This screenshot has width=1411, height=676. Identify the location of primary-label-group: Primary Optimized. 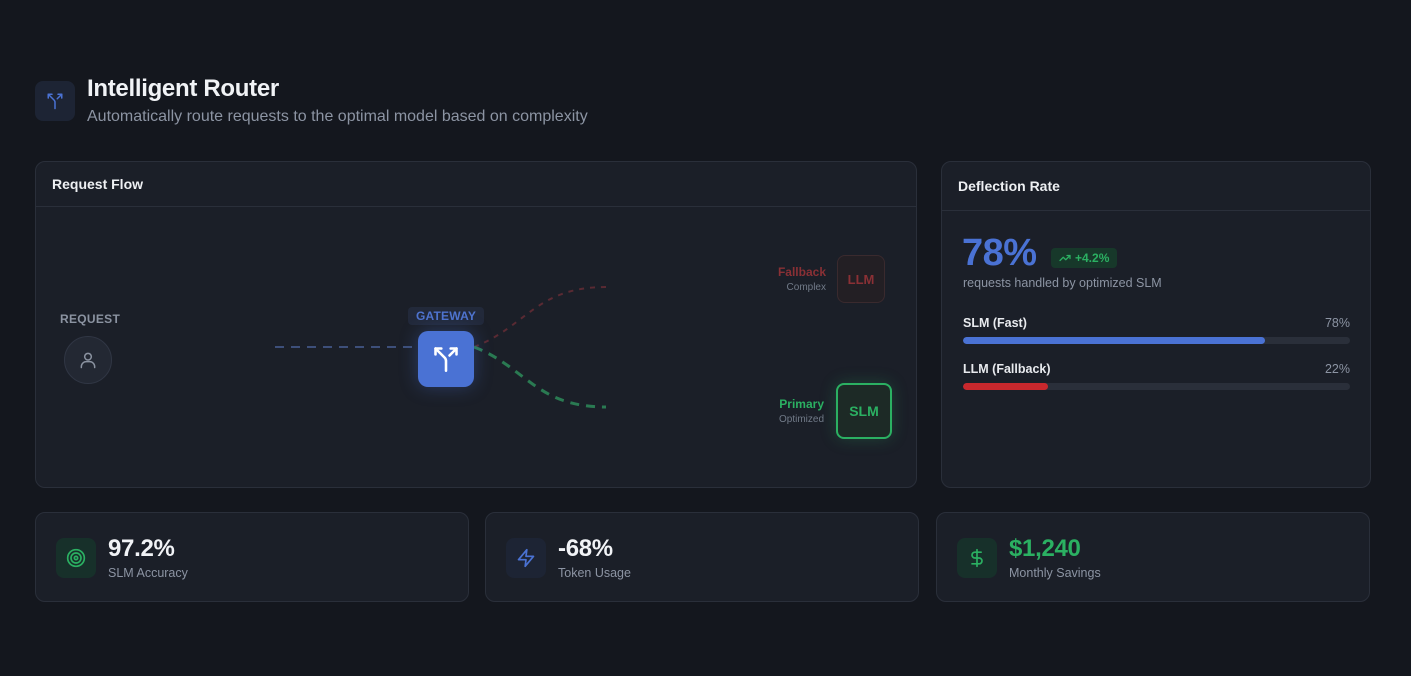
(789, 411).